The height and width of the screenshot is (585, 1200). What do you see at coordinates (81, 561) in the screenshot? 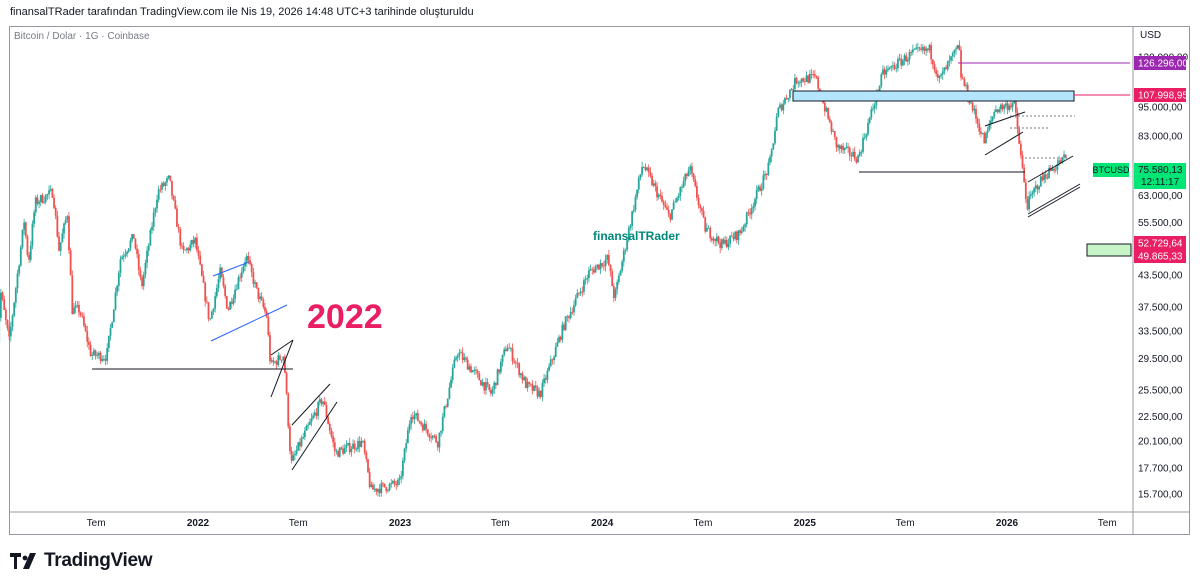
I see `tradingview-brand: TradingView` at bounding box center [81, 561].